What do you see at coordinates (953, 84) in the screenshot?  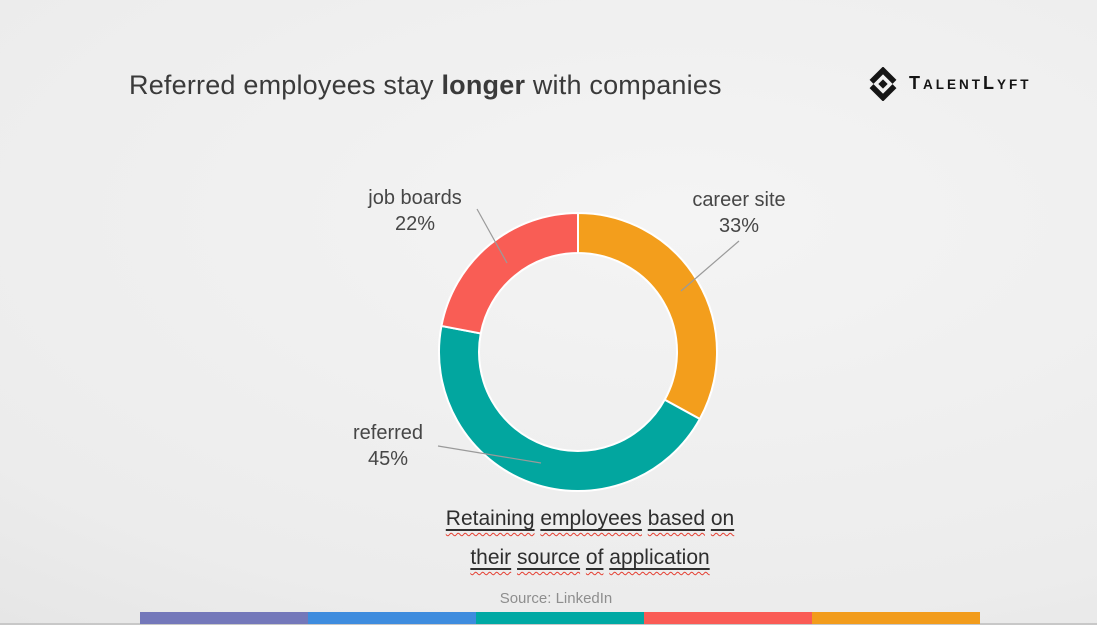 I see `logo-letters: ALENT` at bounding box center [953, 84].